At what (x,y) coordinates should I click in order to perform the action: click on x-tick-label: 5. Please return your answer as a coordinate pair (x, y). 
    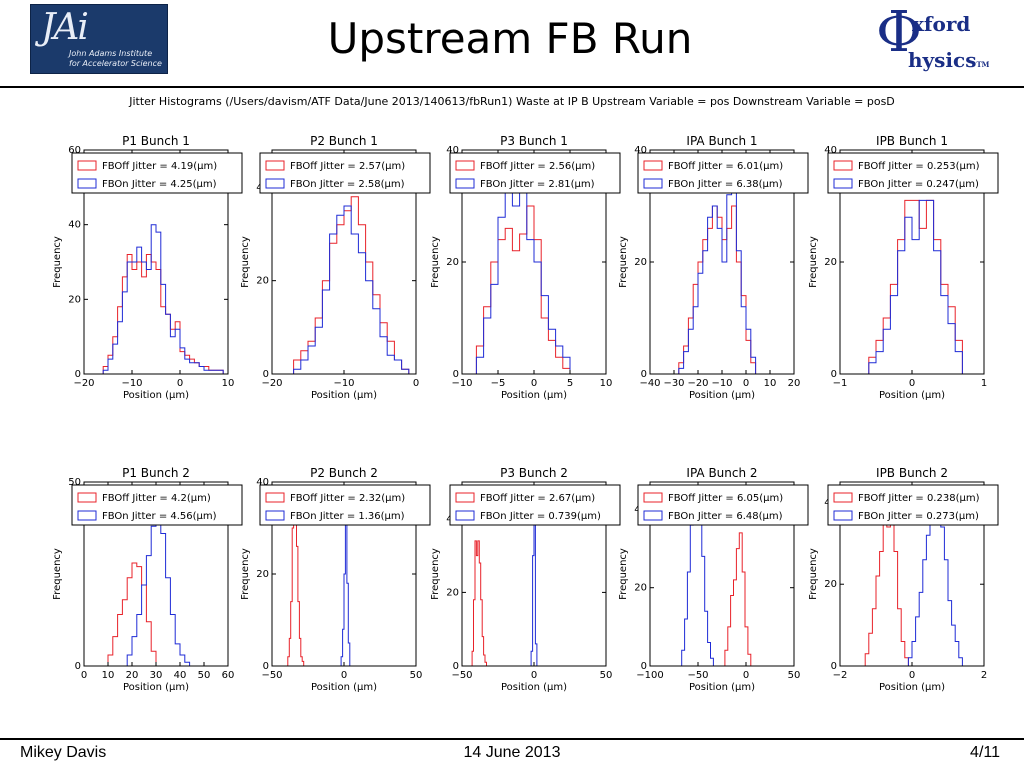
    Looking at the image, I should click on (570, 383).